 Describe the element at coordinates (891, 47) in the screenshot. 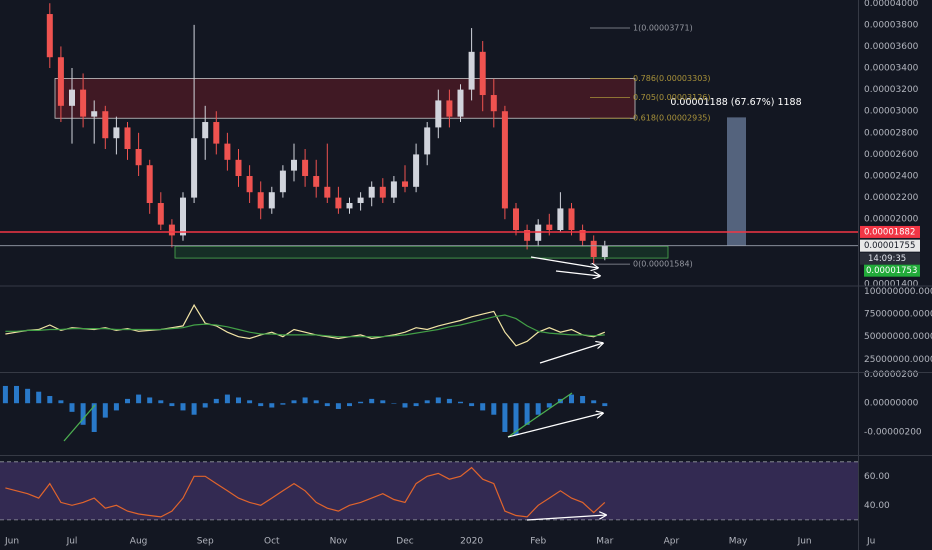

I see `y-tick-label: 0.00003600` at that location.